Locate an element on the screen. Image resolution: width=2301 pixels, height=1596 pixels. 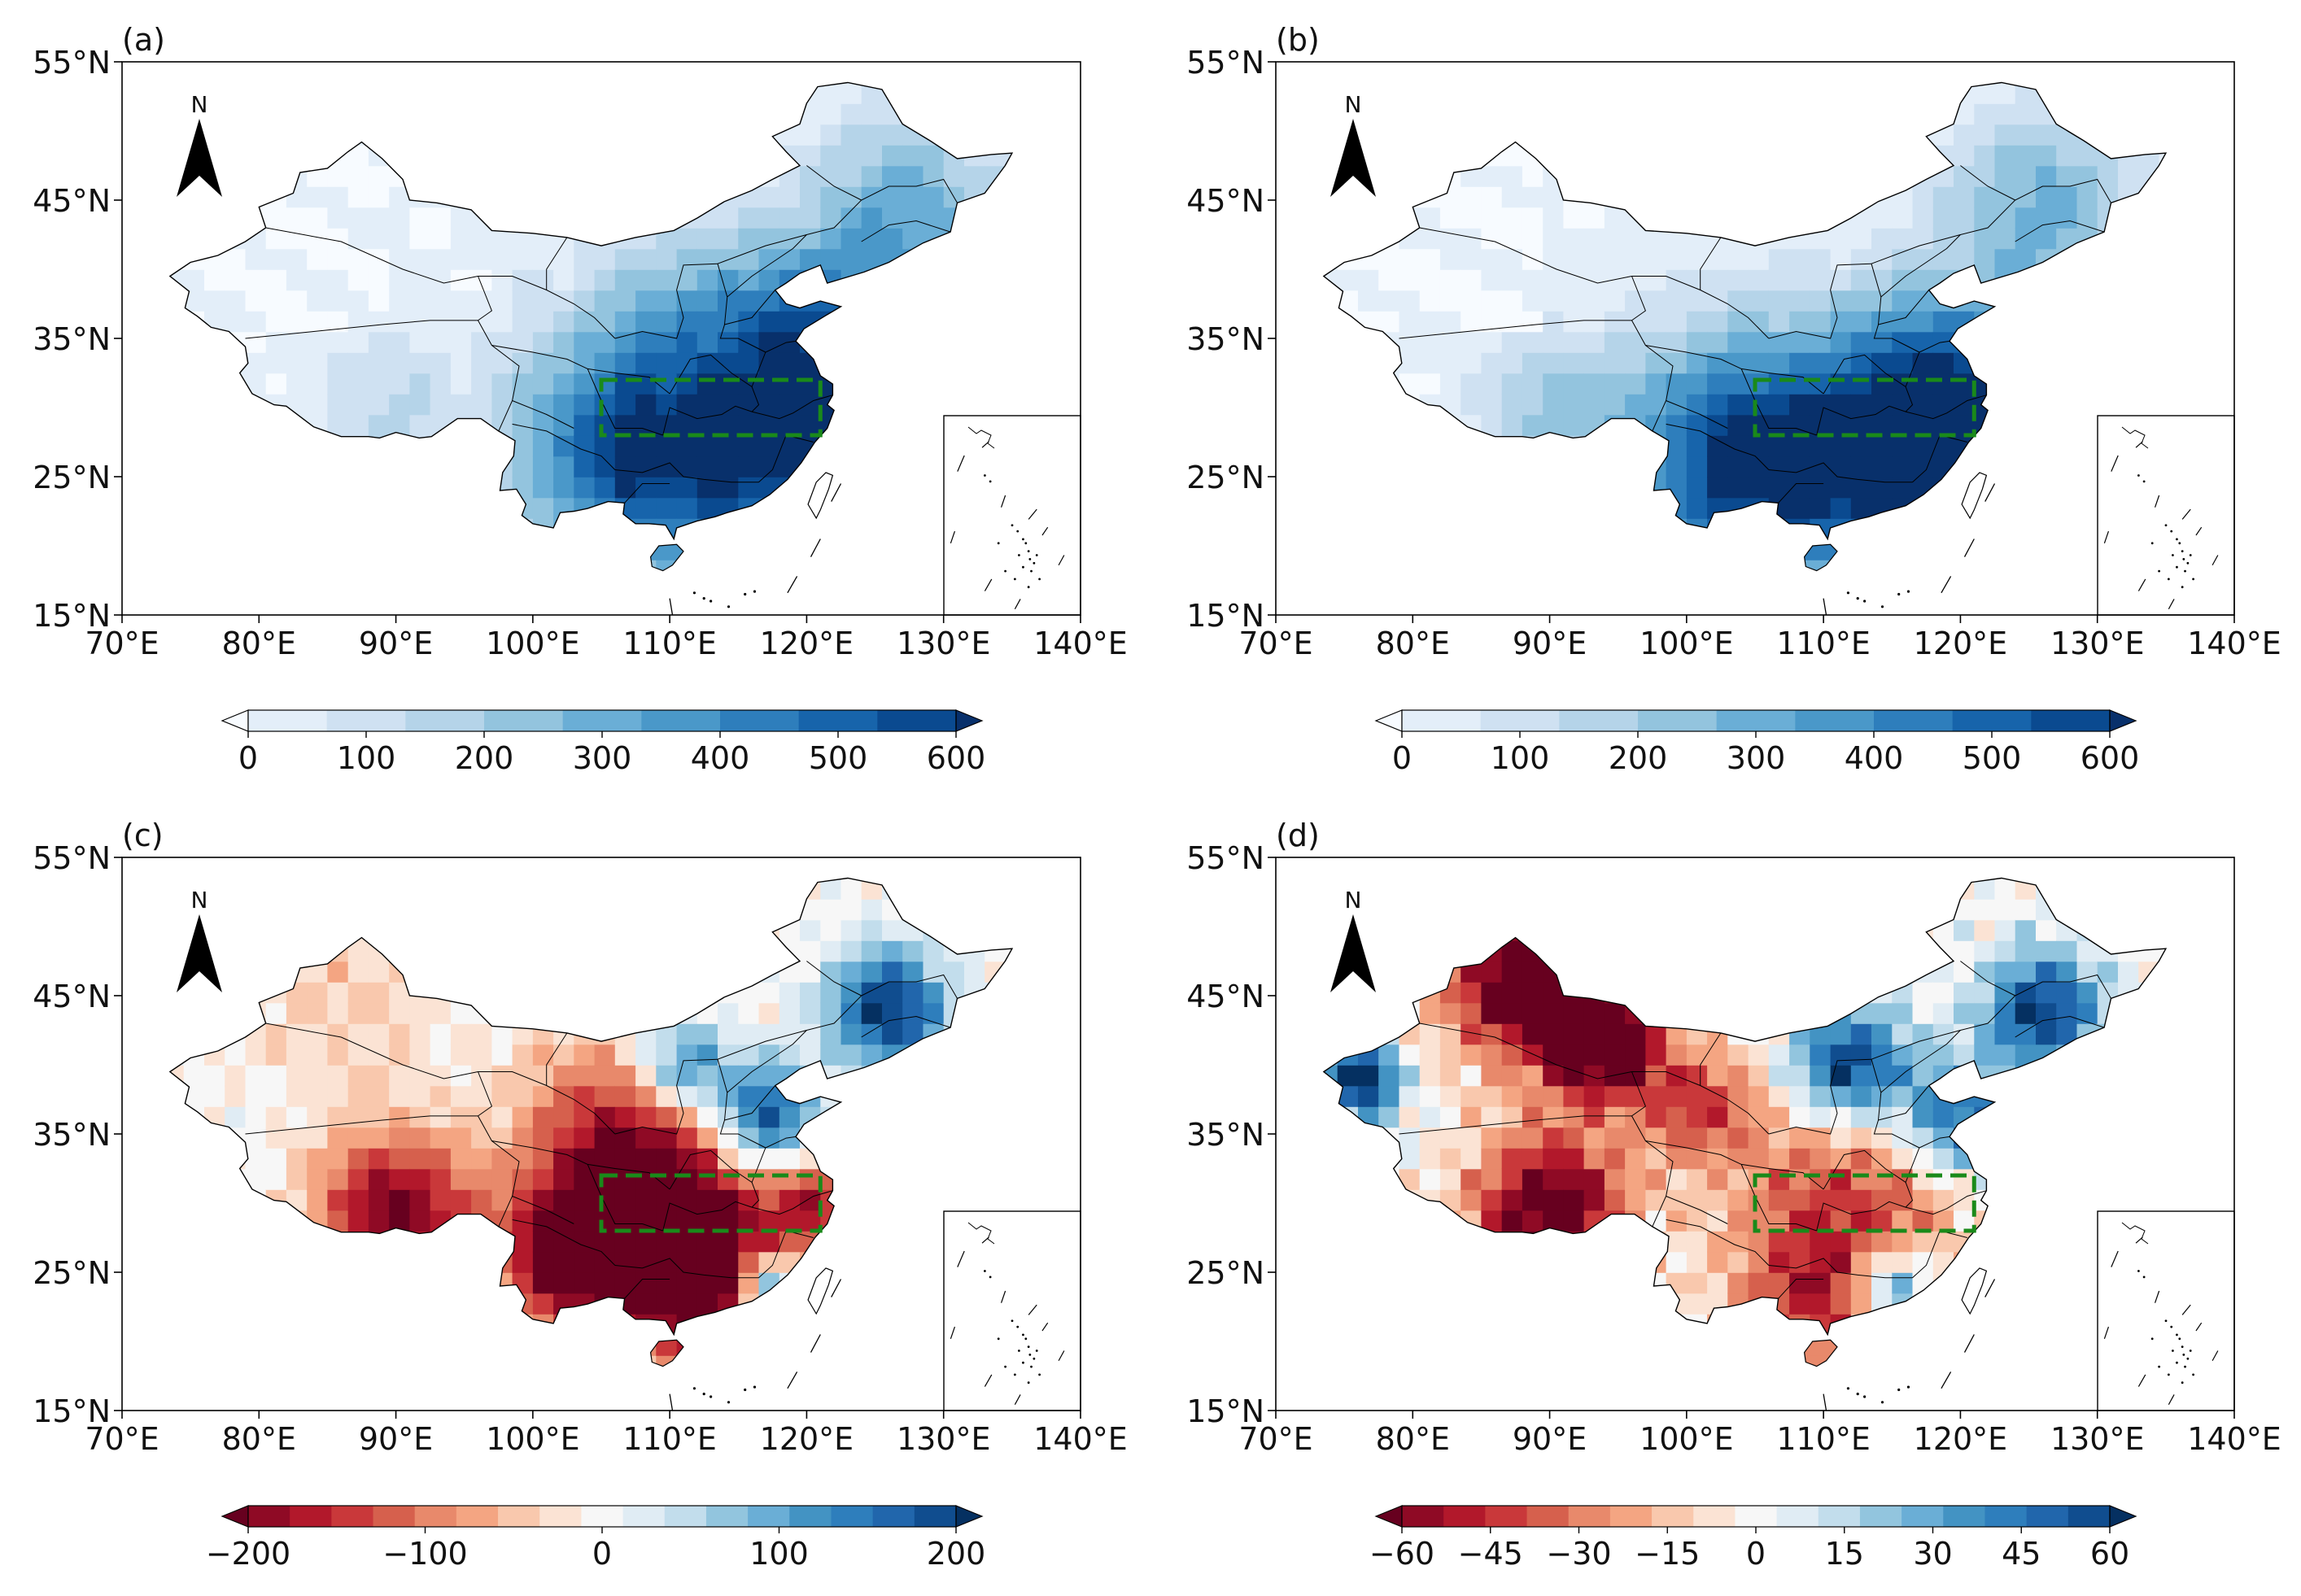
colorbar-tick-label: 30 is located at coordinates (1933, 1554).